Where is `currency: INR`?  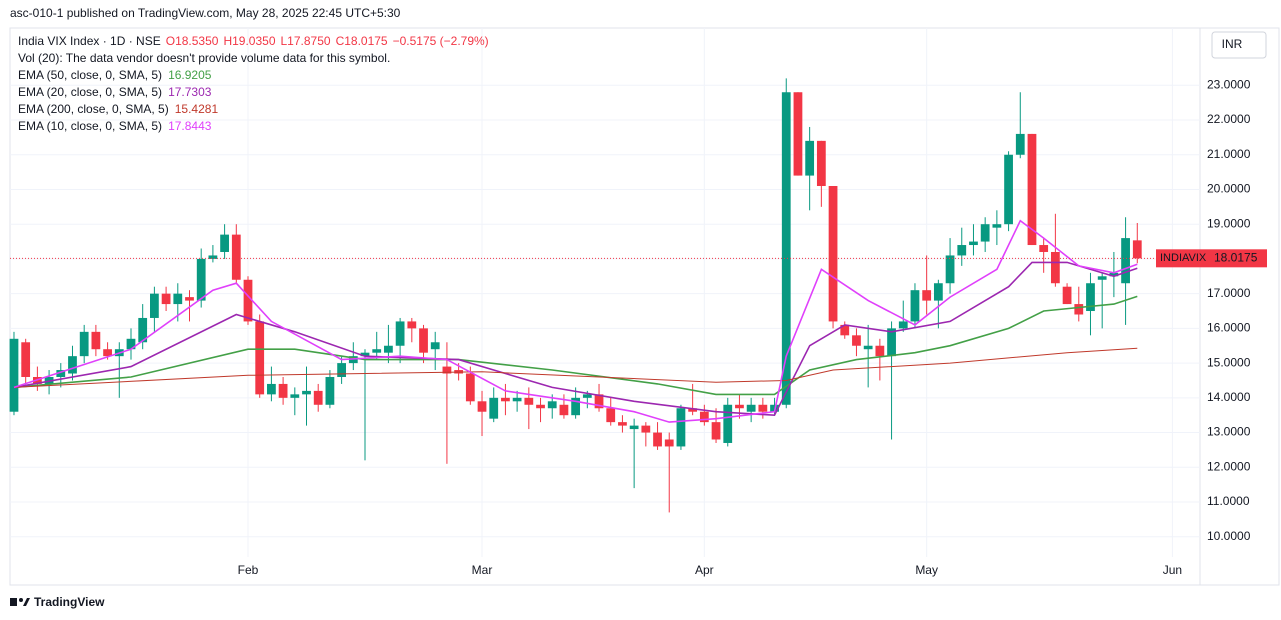 currency: INR is located at coordinates (1232, 44).